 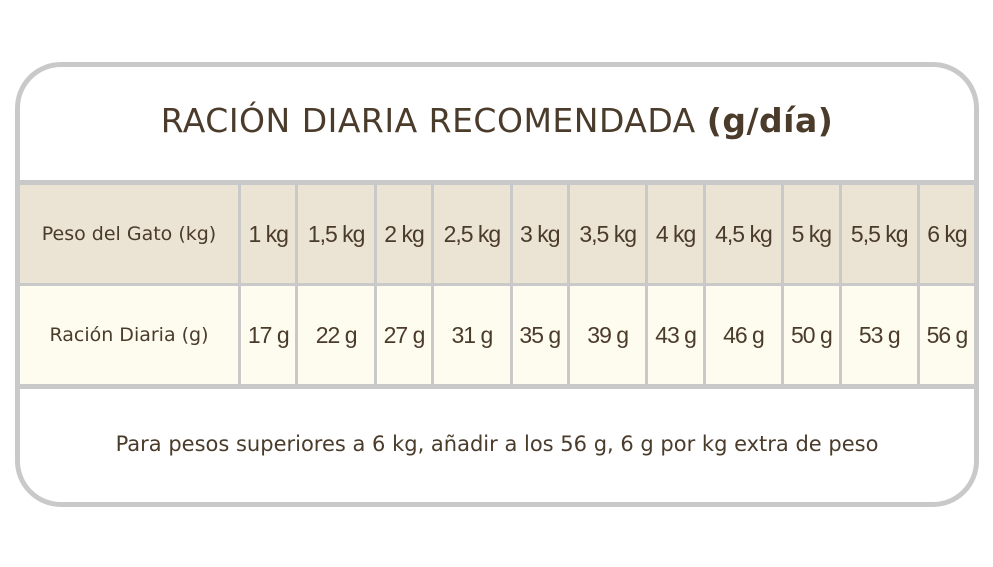 What do you see at coordinates (945, 233) in the screenshot?
I see `weight-cell: 6 kg` at bounding box center [945, 233].